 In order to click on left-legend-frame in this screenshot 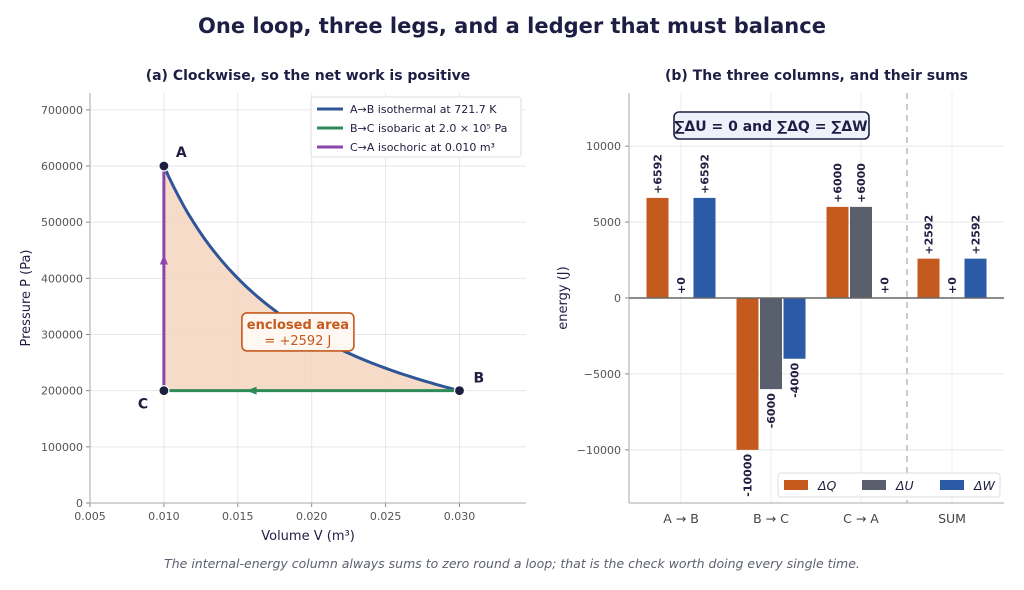, I will do `click(416, 127)`.